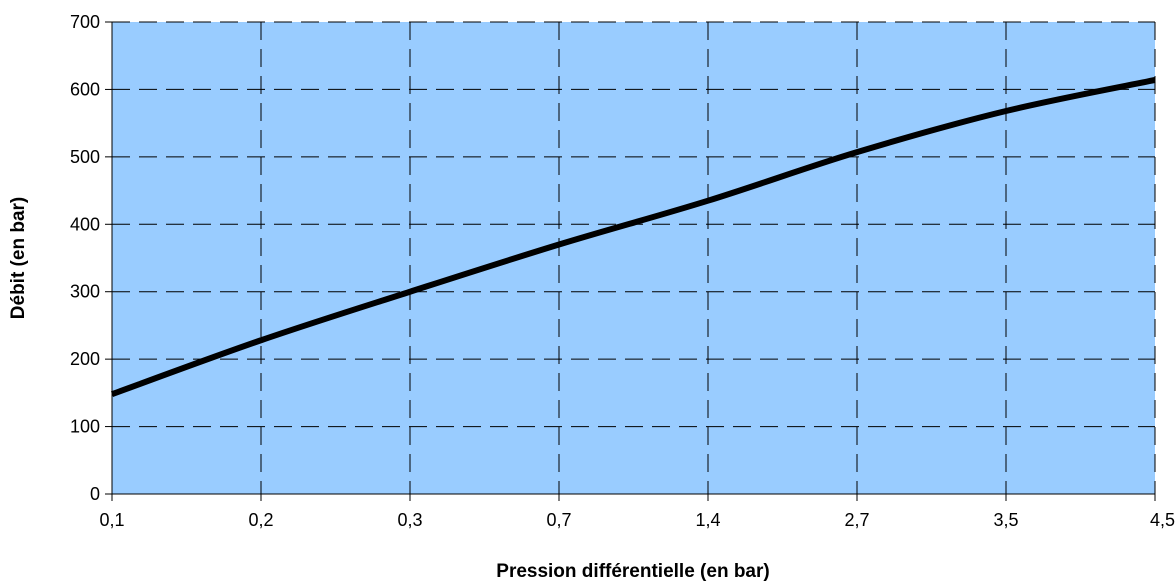  I want to click on y-tick-label: 200, so click(85, 359).